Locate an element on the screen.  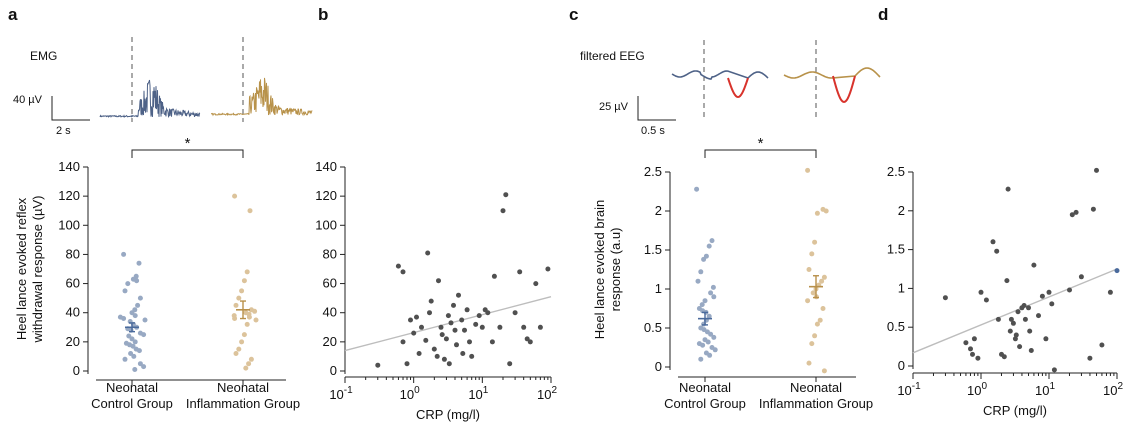
x-tick-label-b-0: 10⁻¹ is located at coordinates (341, 393).